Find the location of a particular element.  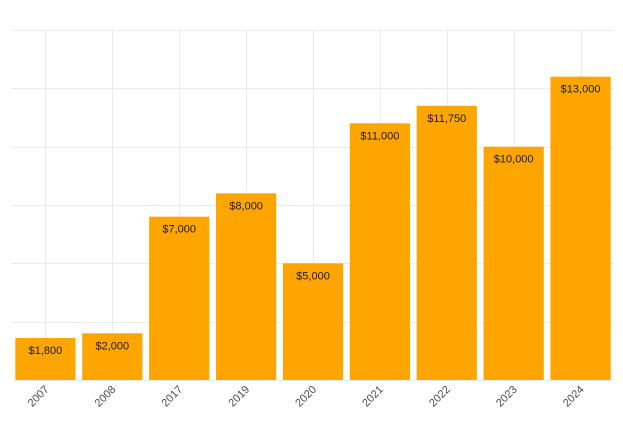

bar-2007 is located at coordinates (45, 359).